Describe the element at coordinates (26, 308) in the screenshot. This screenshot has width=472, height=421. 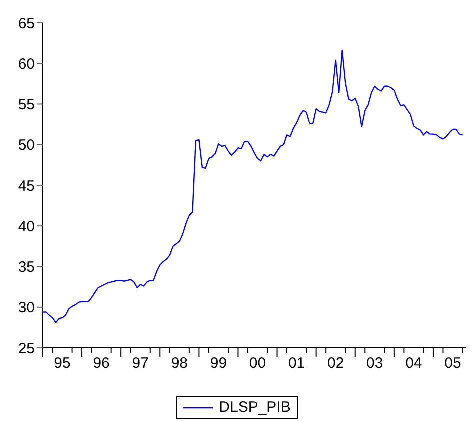
I see `y-tick-label: 30` at that location.